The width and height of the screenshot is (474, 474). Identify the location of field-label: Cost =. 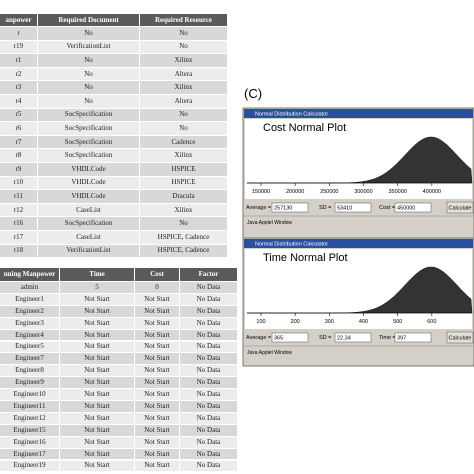
(387, 208).